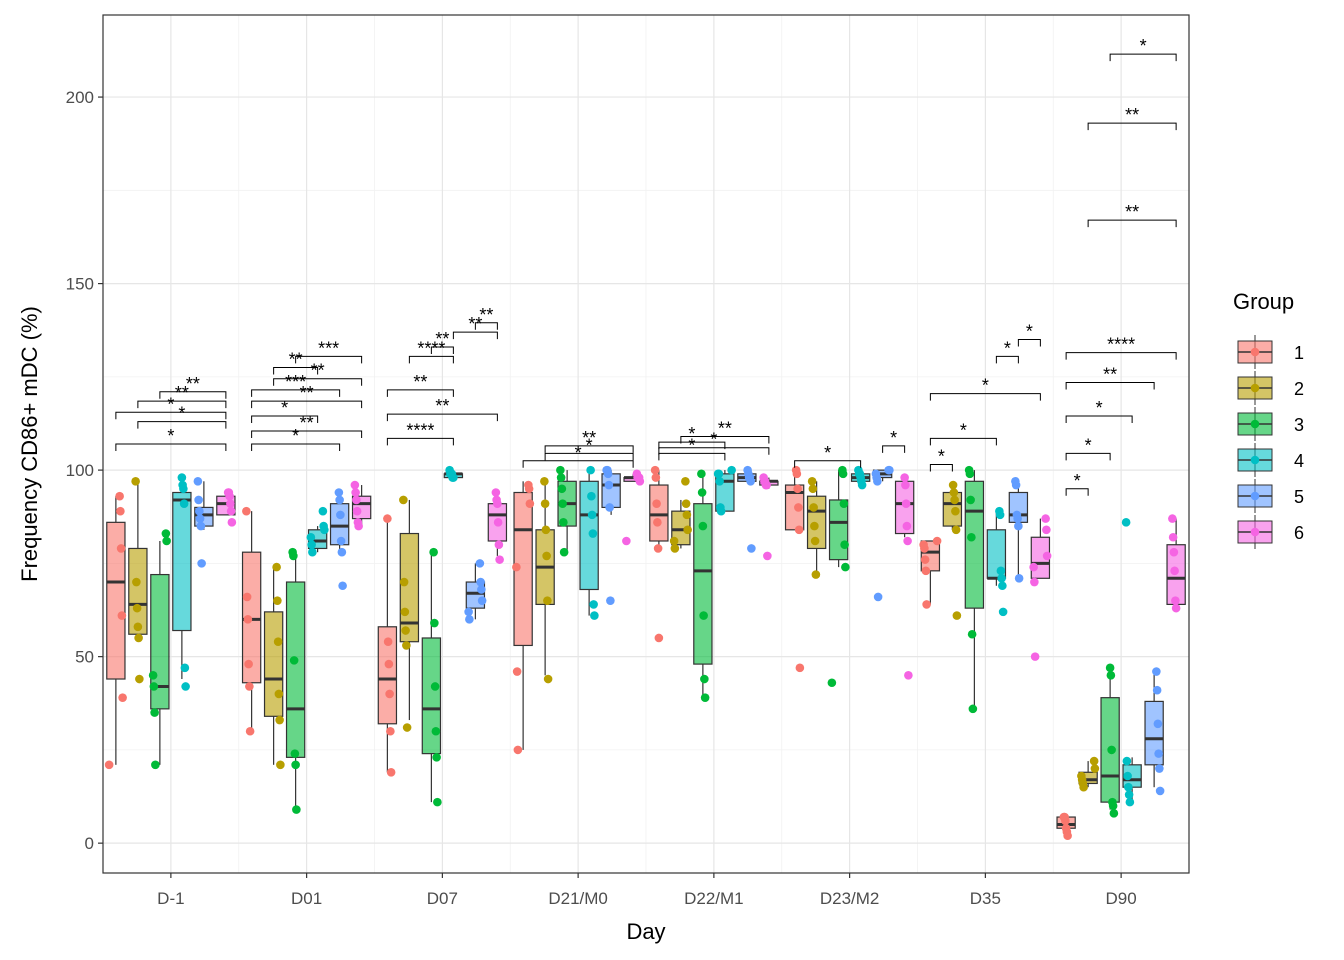 The height and width of the screenshot is (960, 1344). I want to click on x-tick-label: D35, so click(985, 898).